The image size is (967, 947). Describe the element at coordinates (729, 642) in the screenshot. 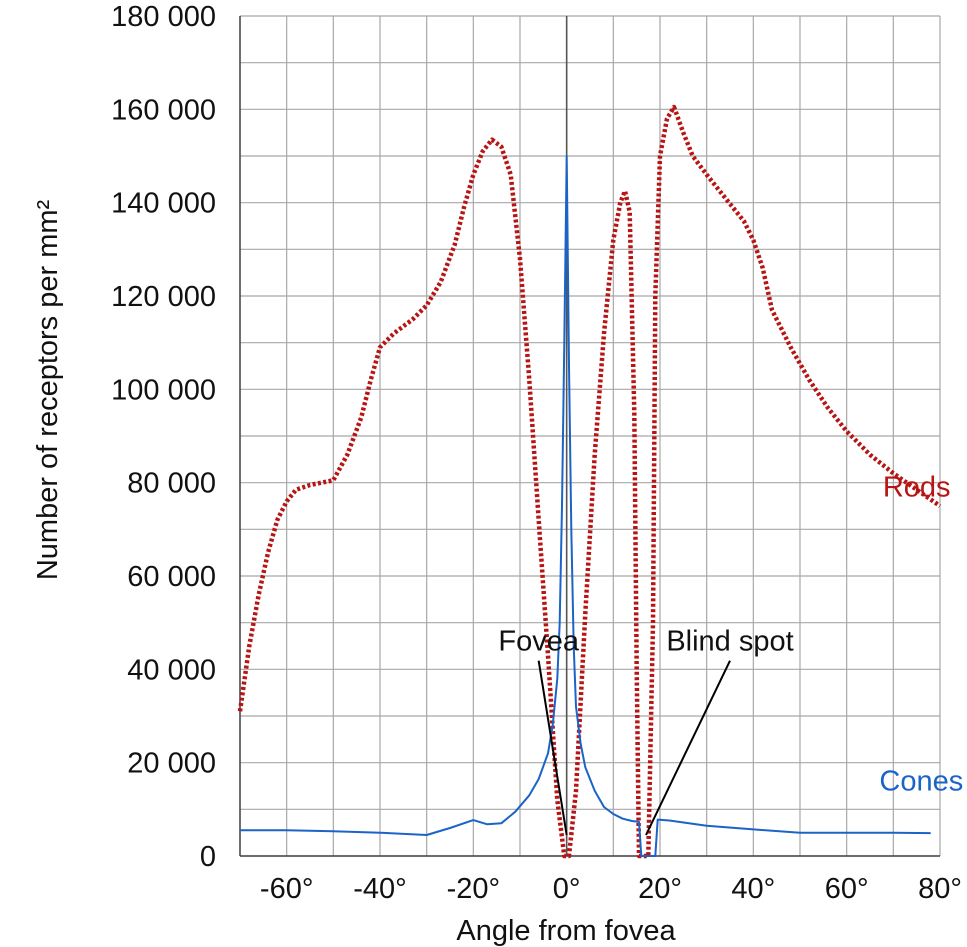

I see `blind-spot-annotation: Blind spot` at that location.